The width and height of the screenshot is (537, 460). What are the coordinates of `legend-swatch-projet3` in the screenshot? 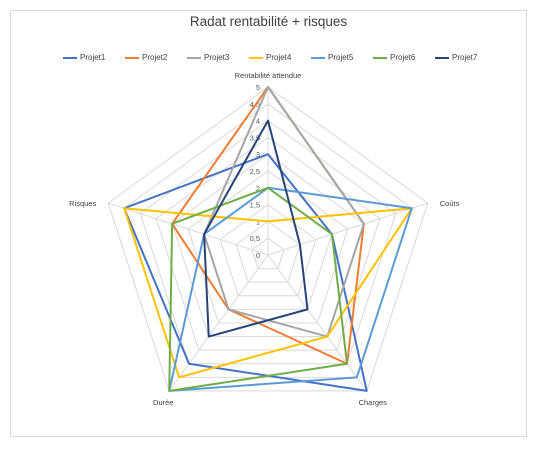 It's located at (194, 58).